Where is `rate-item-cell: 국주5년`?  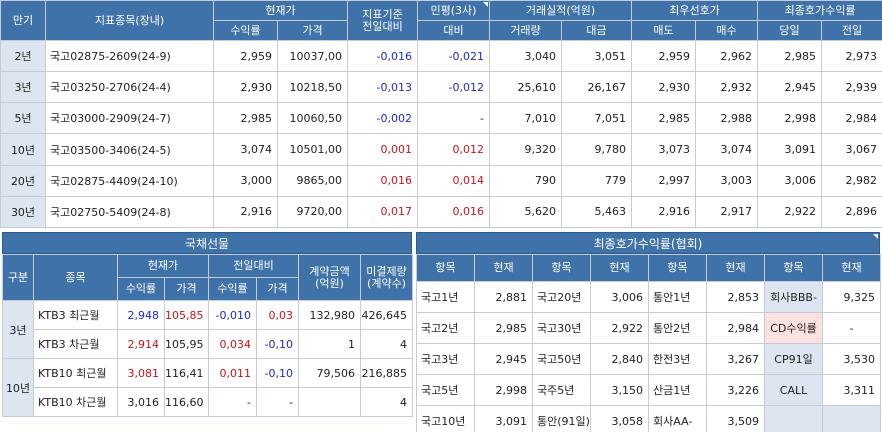 rate-item-cell: 국주5년 is located at coordinates (561, 390).